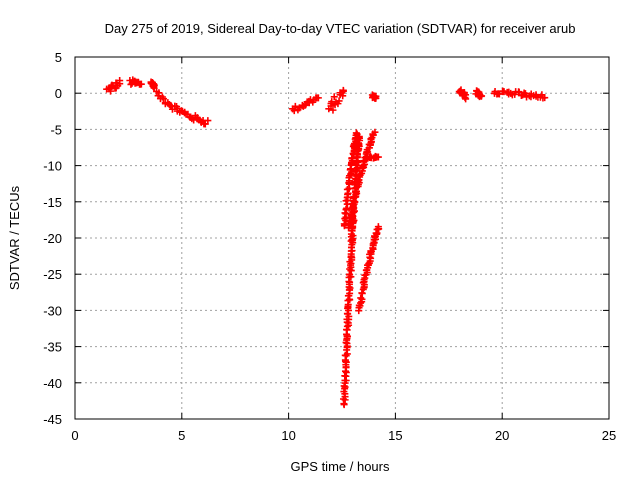  Describe the element at coordinates (52, 310) in the screenshot. I see `y-tick-label: -30` at that location.